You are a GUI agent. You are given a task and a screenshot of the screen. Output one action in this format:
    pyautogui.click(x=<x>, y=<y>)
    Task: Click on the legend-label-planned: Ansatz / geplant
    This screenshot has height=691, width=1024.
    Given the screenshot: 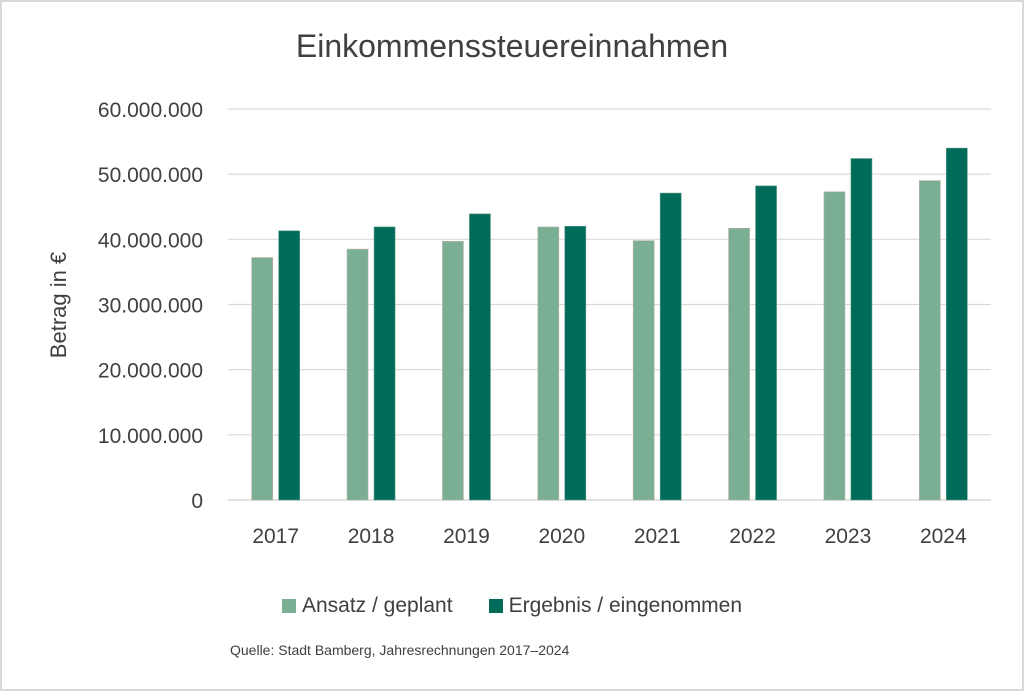 What is the action you would take?
    pyautogui.click(x=377, y=605)
    